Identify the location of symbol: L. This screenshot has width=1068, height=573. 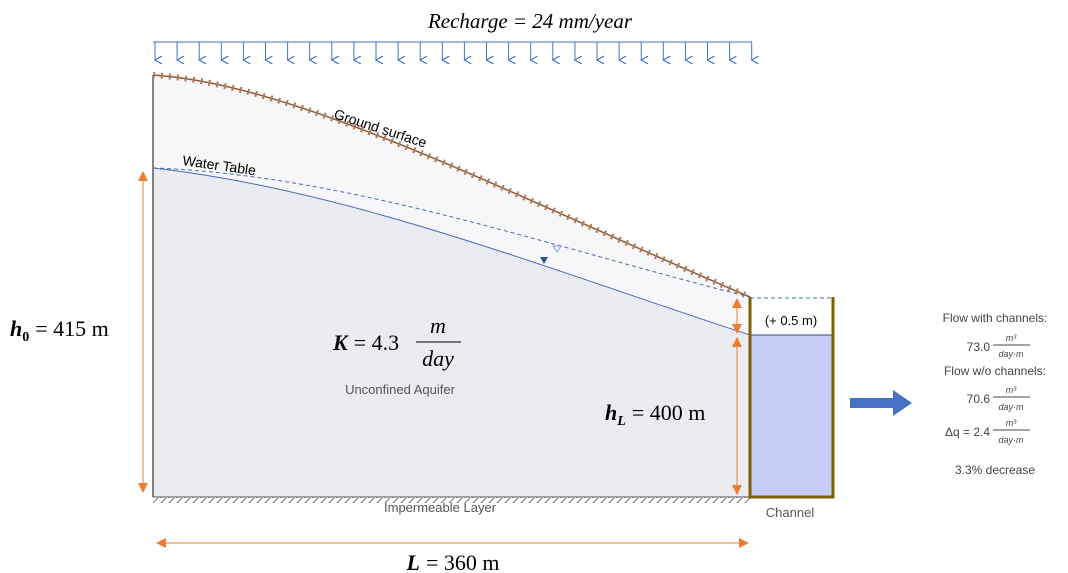
(413, 561).